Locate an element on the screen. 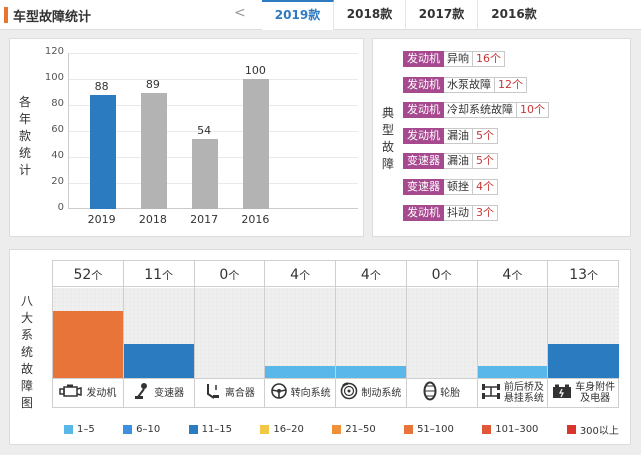  system-label: 制动系统 is located at coordinates (371, 392).